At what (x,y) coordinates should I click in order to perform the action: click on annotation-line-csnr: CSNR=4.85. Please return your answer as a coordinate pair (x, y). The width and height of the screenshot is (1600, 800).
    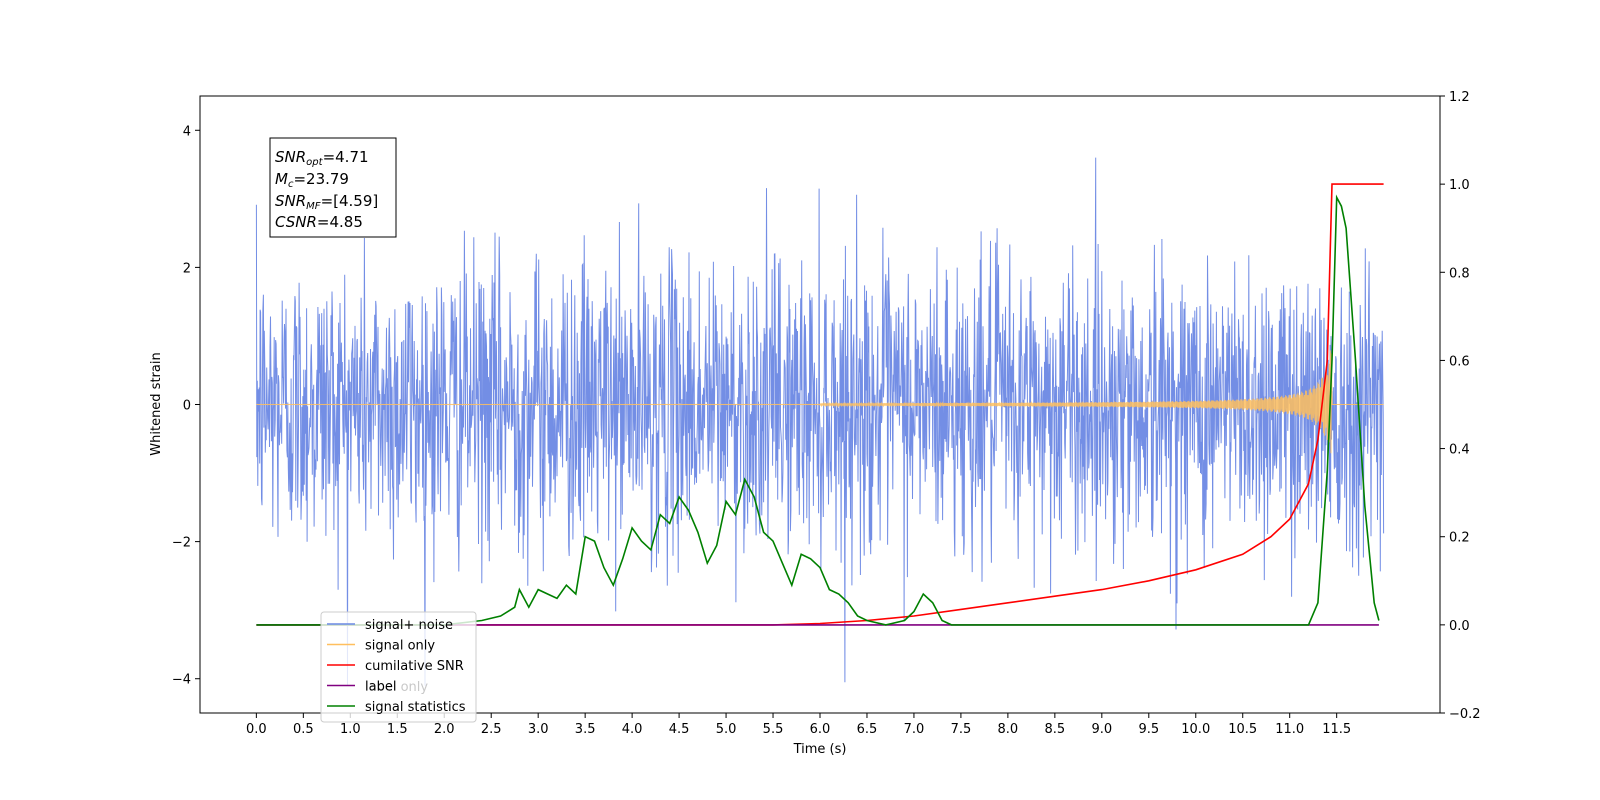
    Looking at the image, I should click on (319, 222).